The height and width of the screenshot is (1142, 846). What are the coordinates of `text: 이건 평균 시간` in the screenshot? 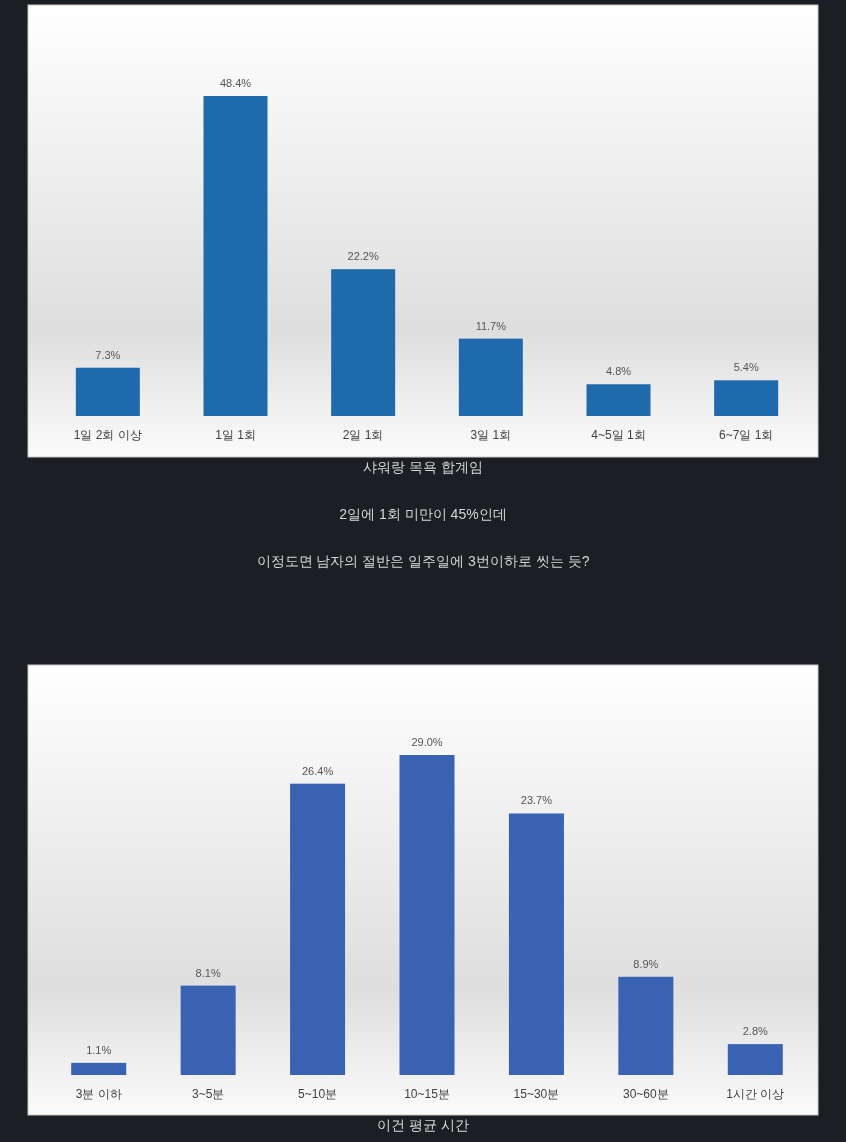 It's located at (423, 1124).